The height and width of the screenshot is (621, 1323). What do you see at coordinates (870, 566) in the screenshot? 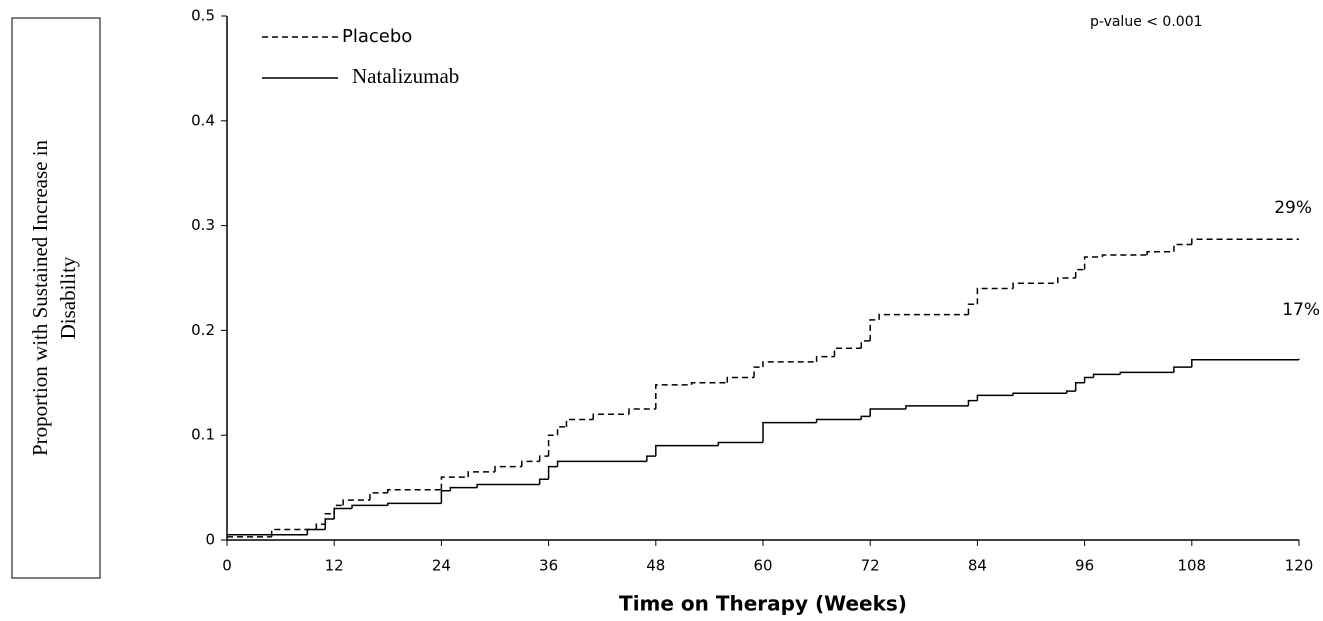
I see `x-tick-label: 72` at bounding box center [870, 566].